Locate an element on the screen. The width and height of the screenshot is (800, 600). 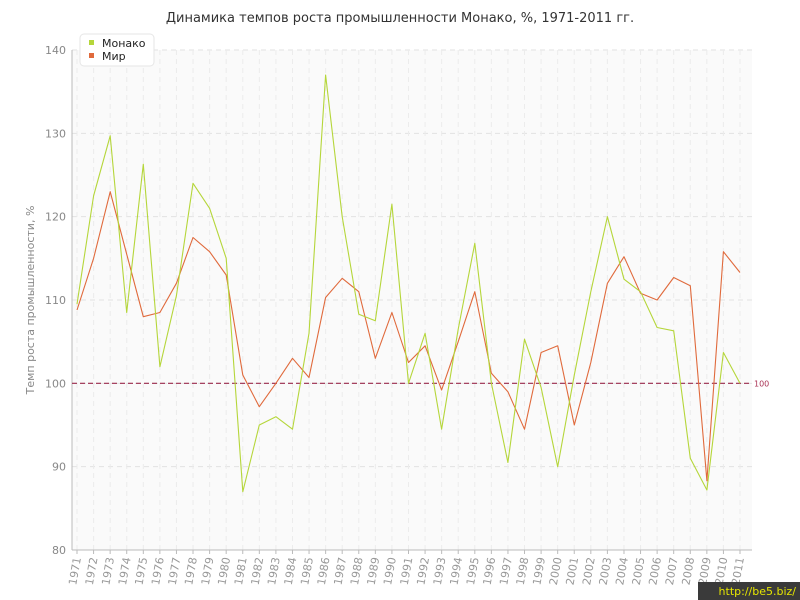
y-ticks: 80 90 100 110 120 130 140 is located at coordinates (55, 300).